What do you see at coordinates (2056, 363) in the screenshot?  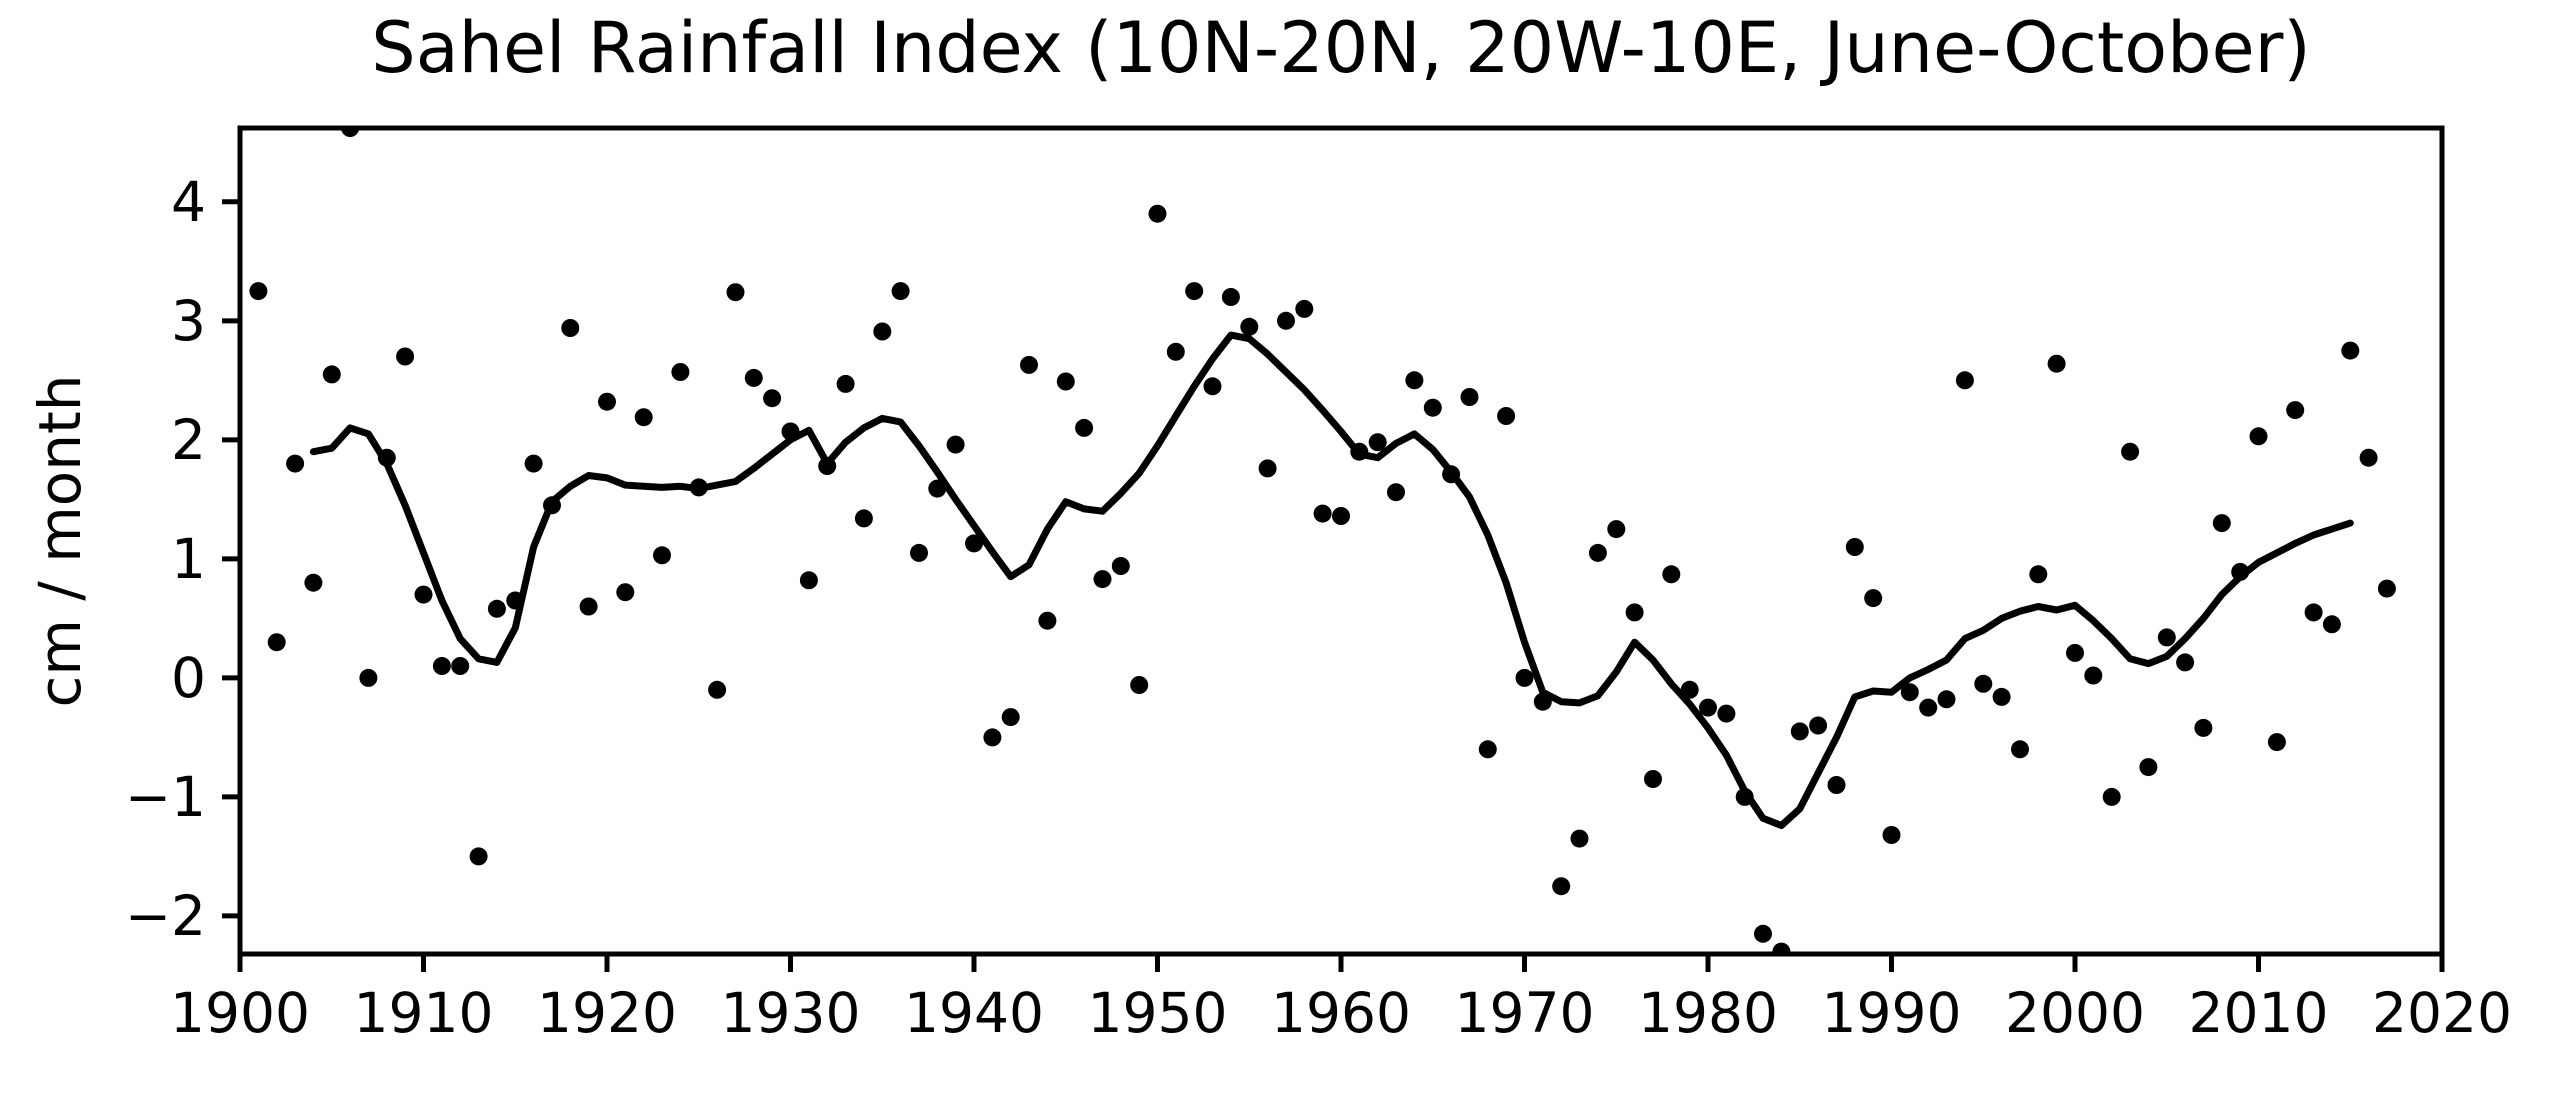 I see `data-point-1999` at bounding box center [2056, 363].